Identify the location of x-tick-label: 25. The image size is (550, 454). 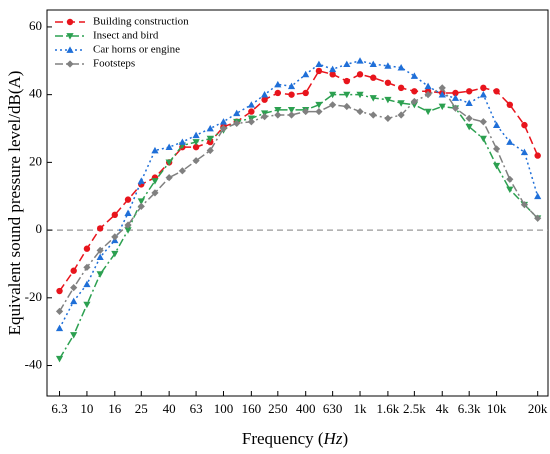
(141, 408).